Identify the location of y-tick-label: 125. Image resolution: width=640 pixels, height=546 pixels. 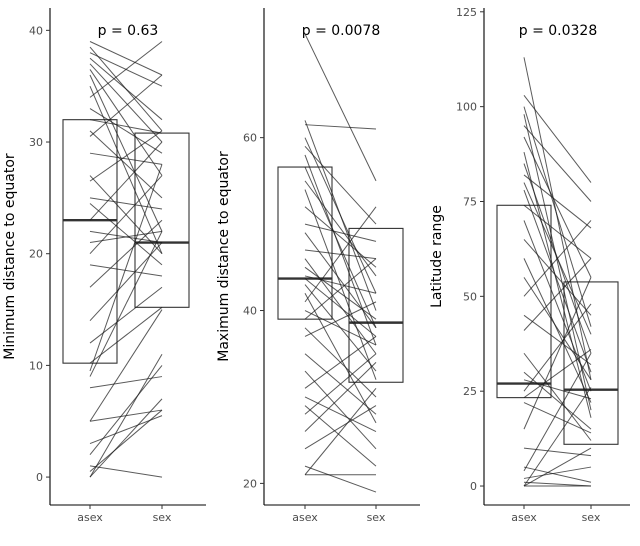
(466, 12).